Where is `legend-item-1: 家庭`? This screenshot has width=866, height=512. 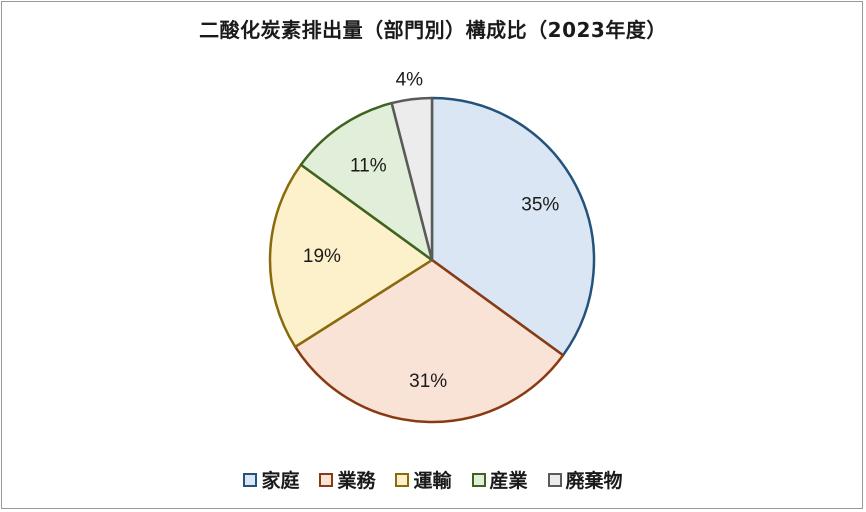 legend-item-1: 家庭 is located at coordinates (271, 479).